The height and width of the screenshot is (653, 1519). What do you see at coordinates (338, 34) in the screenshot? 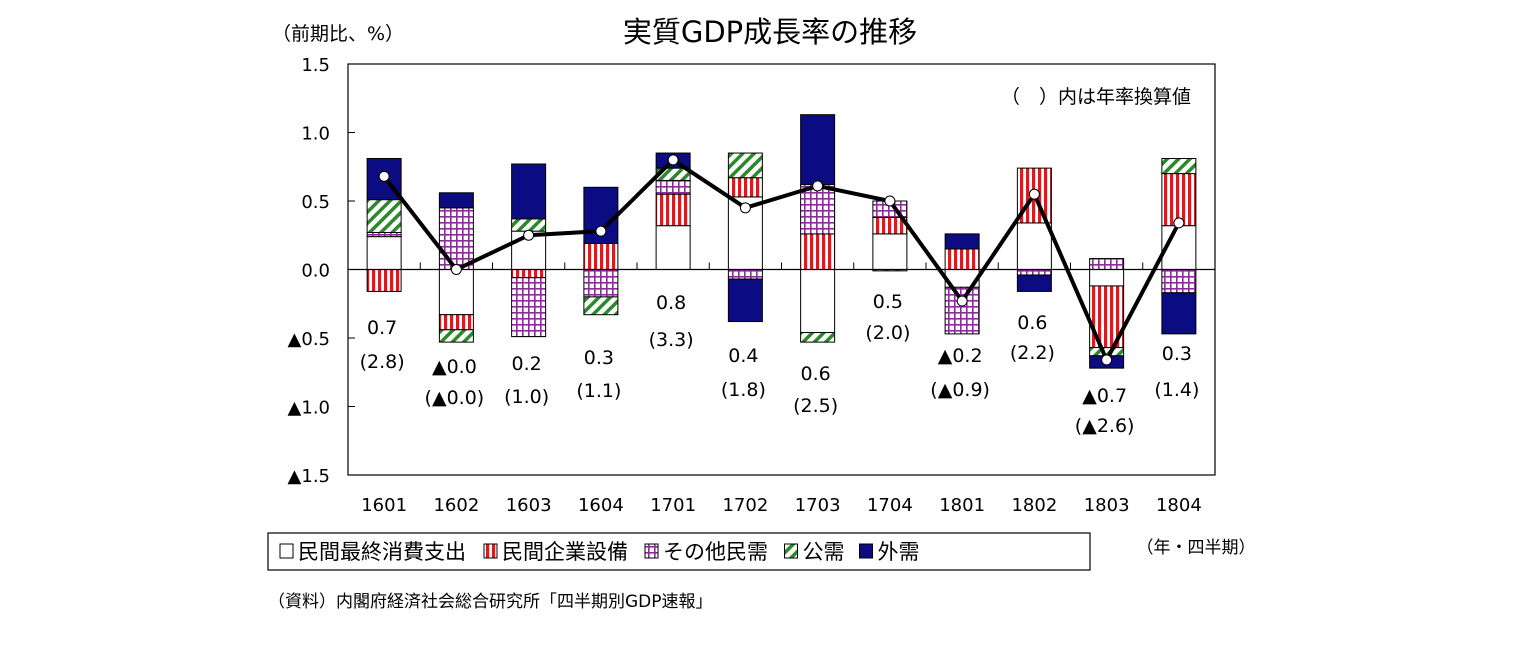
I see `y-axis-label: （前期比、%）` at bounding box center [338, 34].